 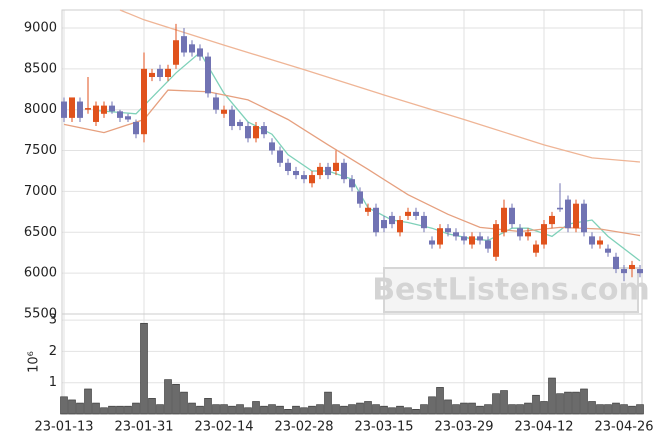 I want to click on y-tick-label: 6500, so click(x=40, y=232).